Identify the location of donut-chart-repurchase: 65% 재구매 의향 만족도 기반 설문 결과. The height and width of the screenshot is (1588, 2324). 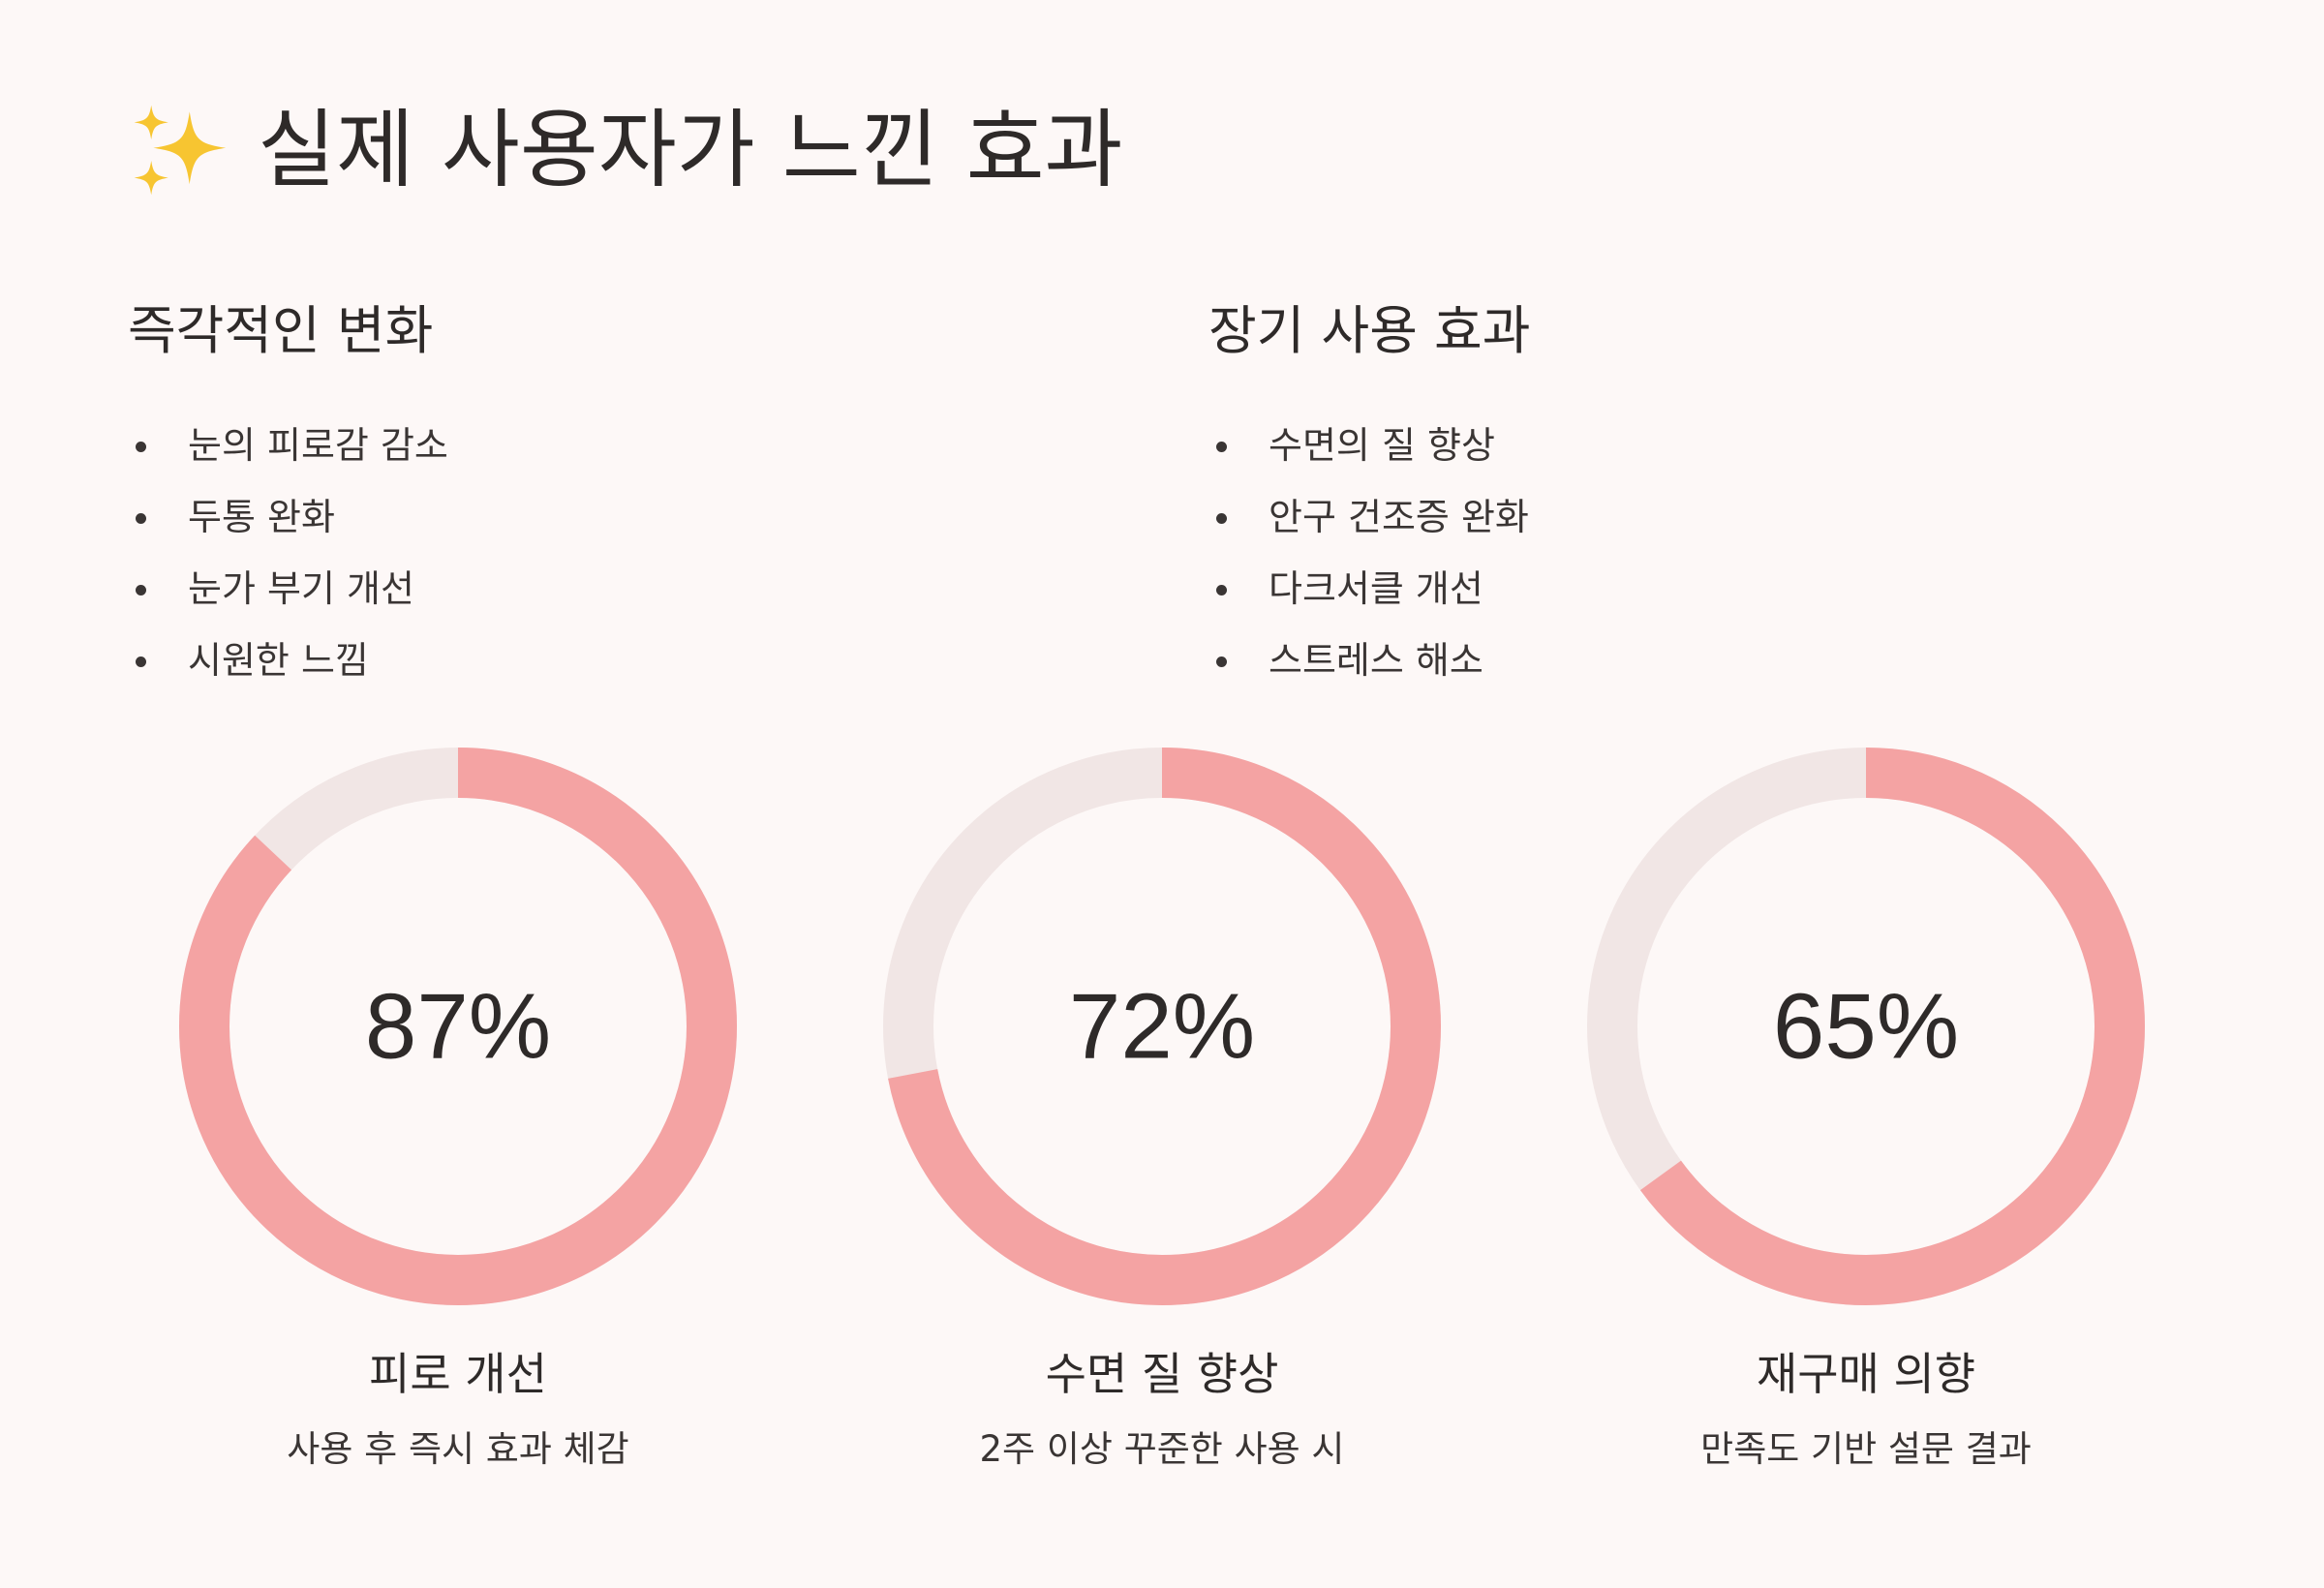
(1866, 1109).